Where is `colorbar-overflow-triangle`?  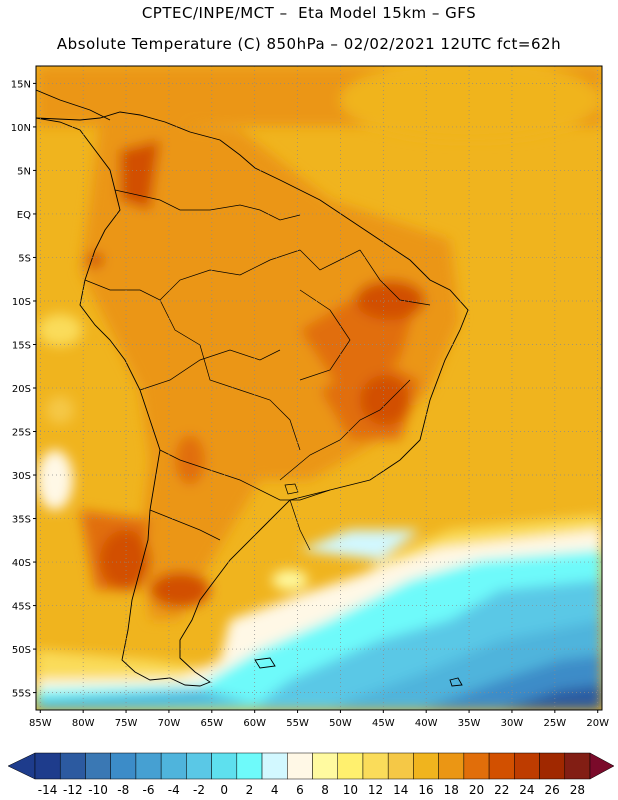
colorbar-overflow-triangle is located at coordinates (602, 766).